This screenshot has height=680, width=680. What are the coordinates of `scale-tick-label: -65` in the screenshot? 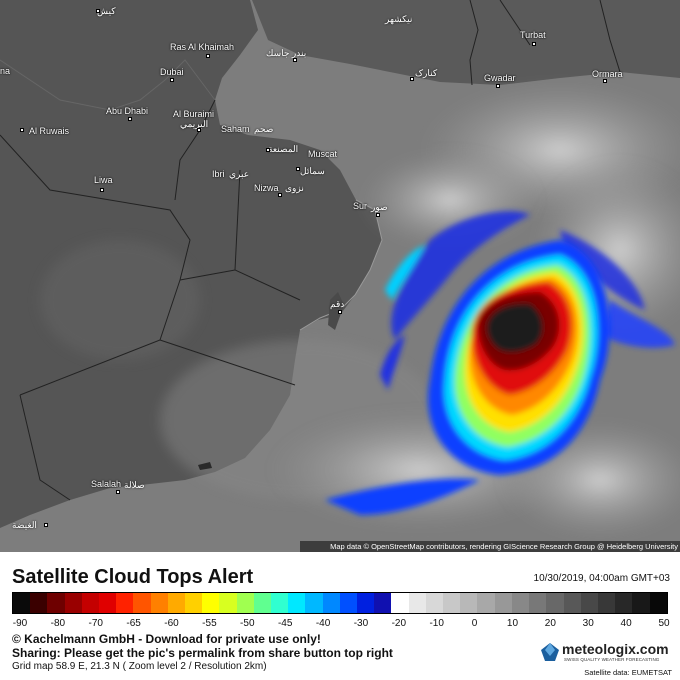 It's located at (133, 623).